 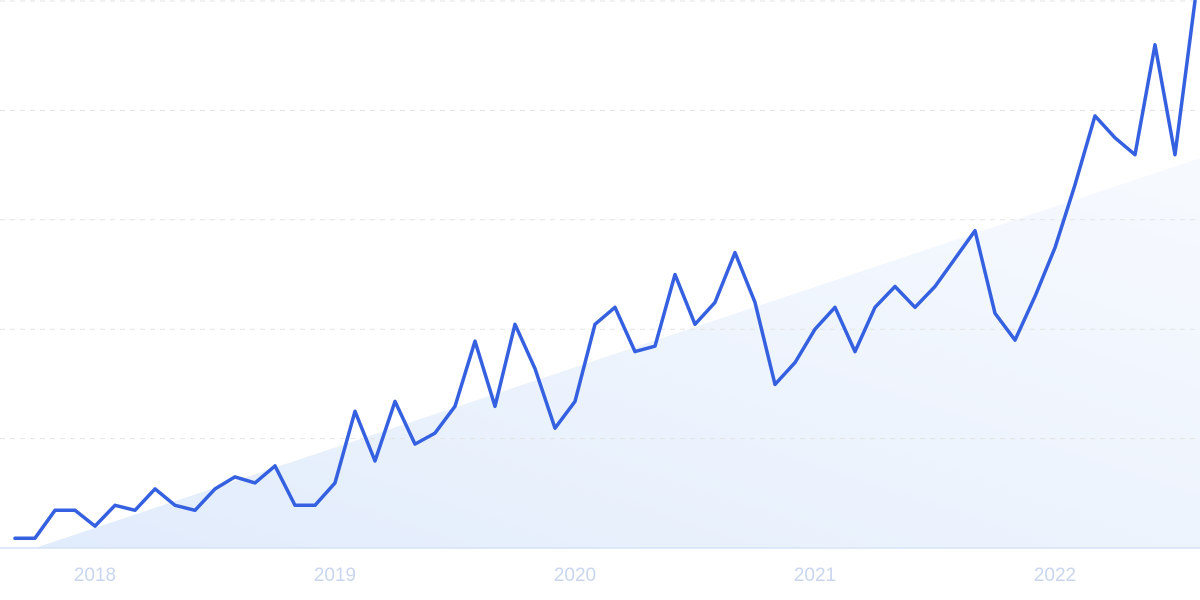 I want to click on x-tick-label: 2021, so click(x=815, y=575).